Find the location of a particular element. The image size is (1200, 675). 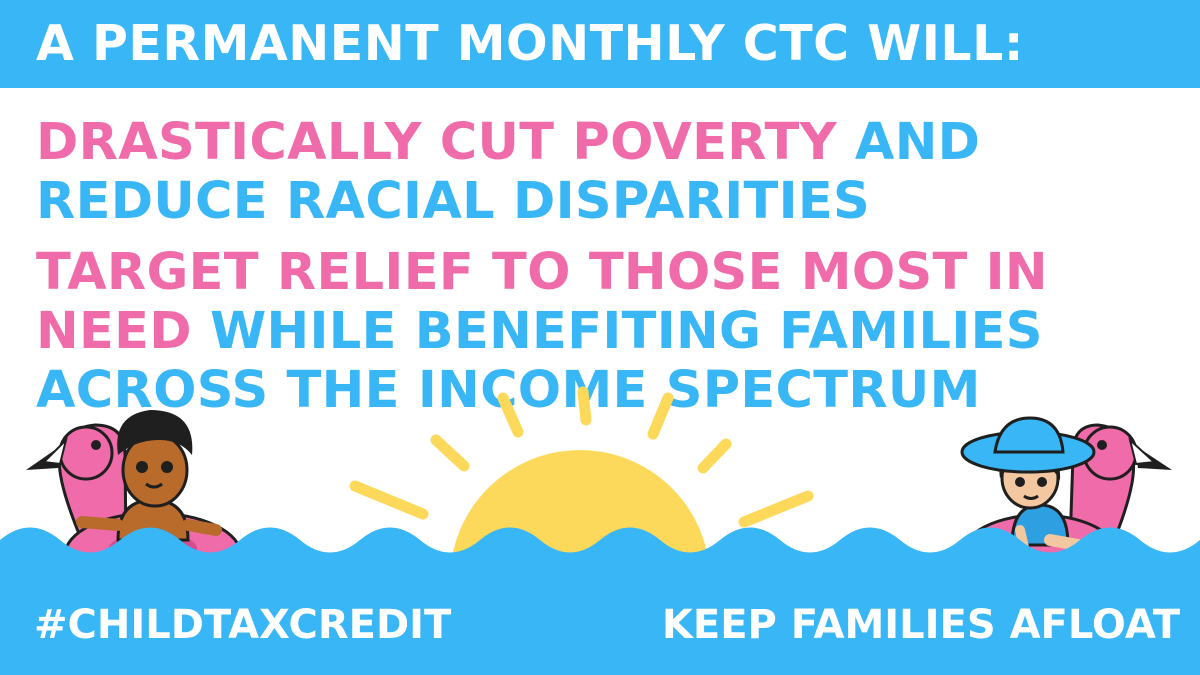

header-banner: A PERMANENT MONTHLY CTC WILL: is located at coordinates (600, 44).